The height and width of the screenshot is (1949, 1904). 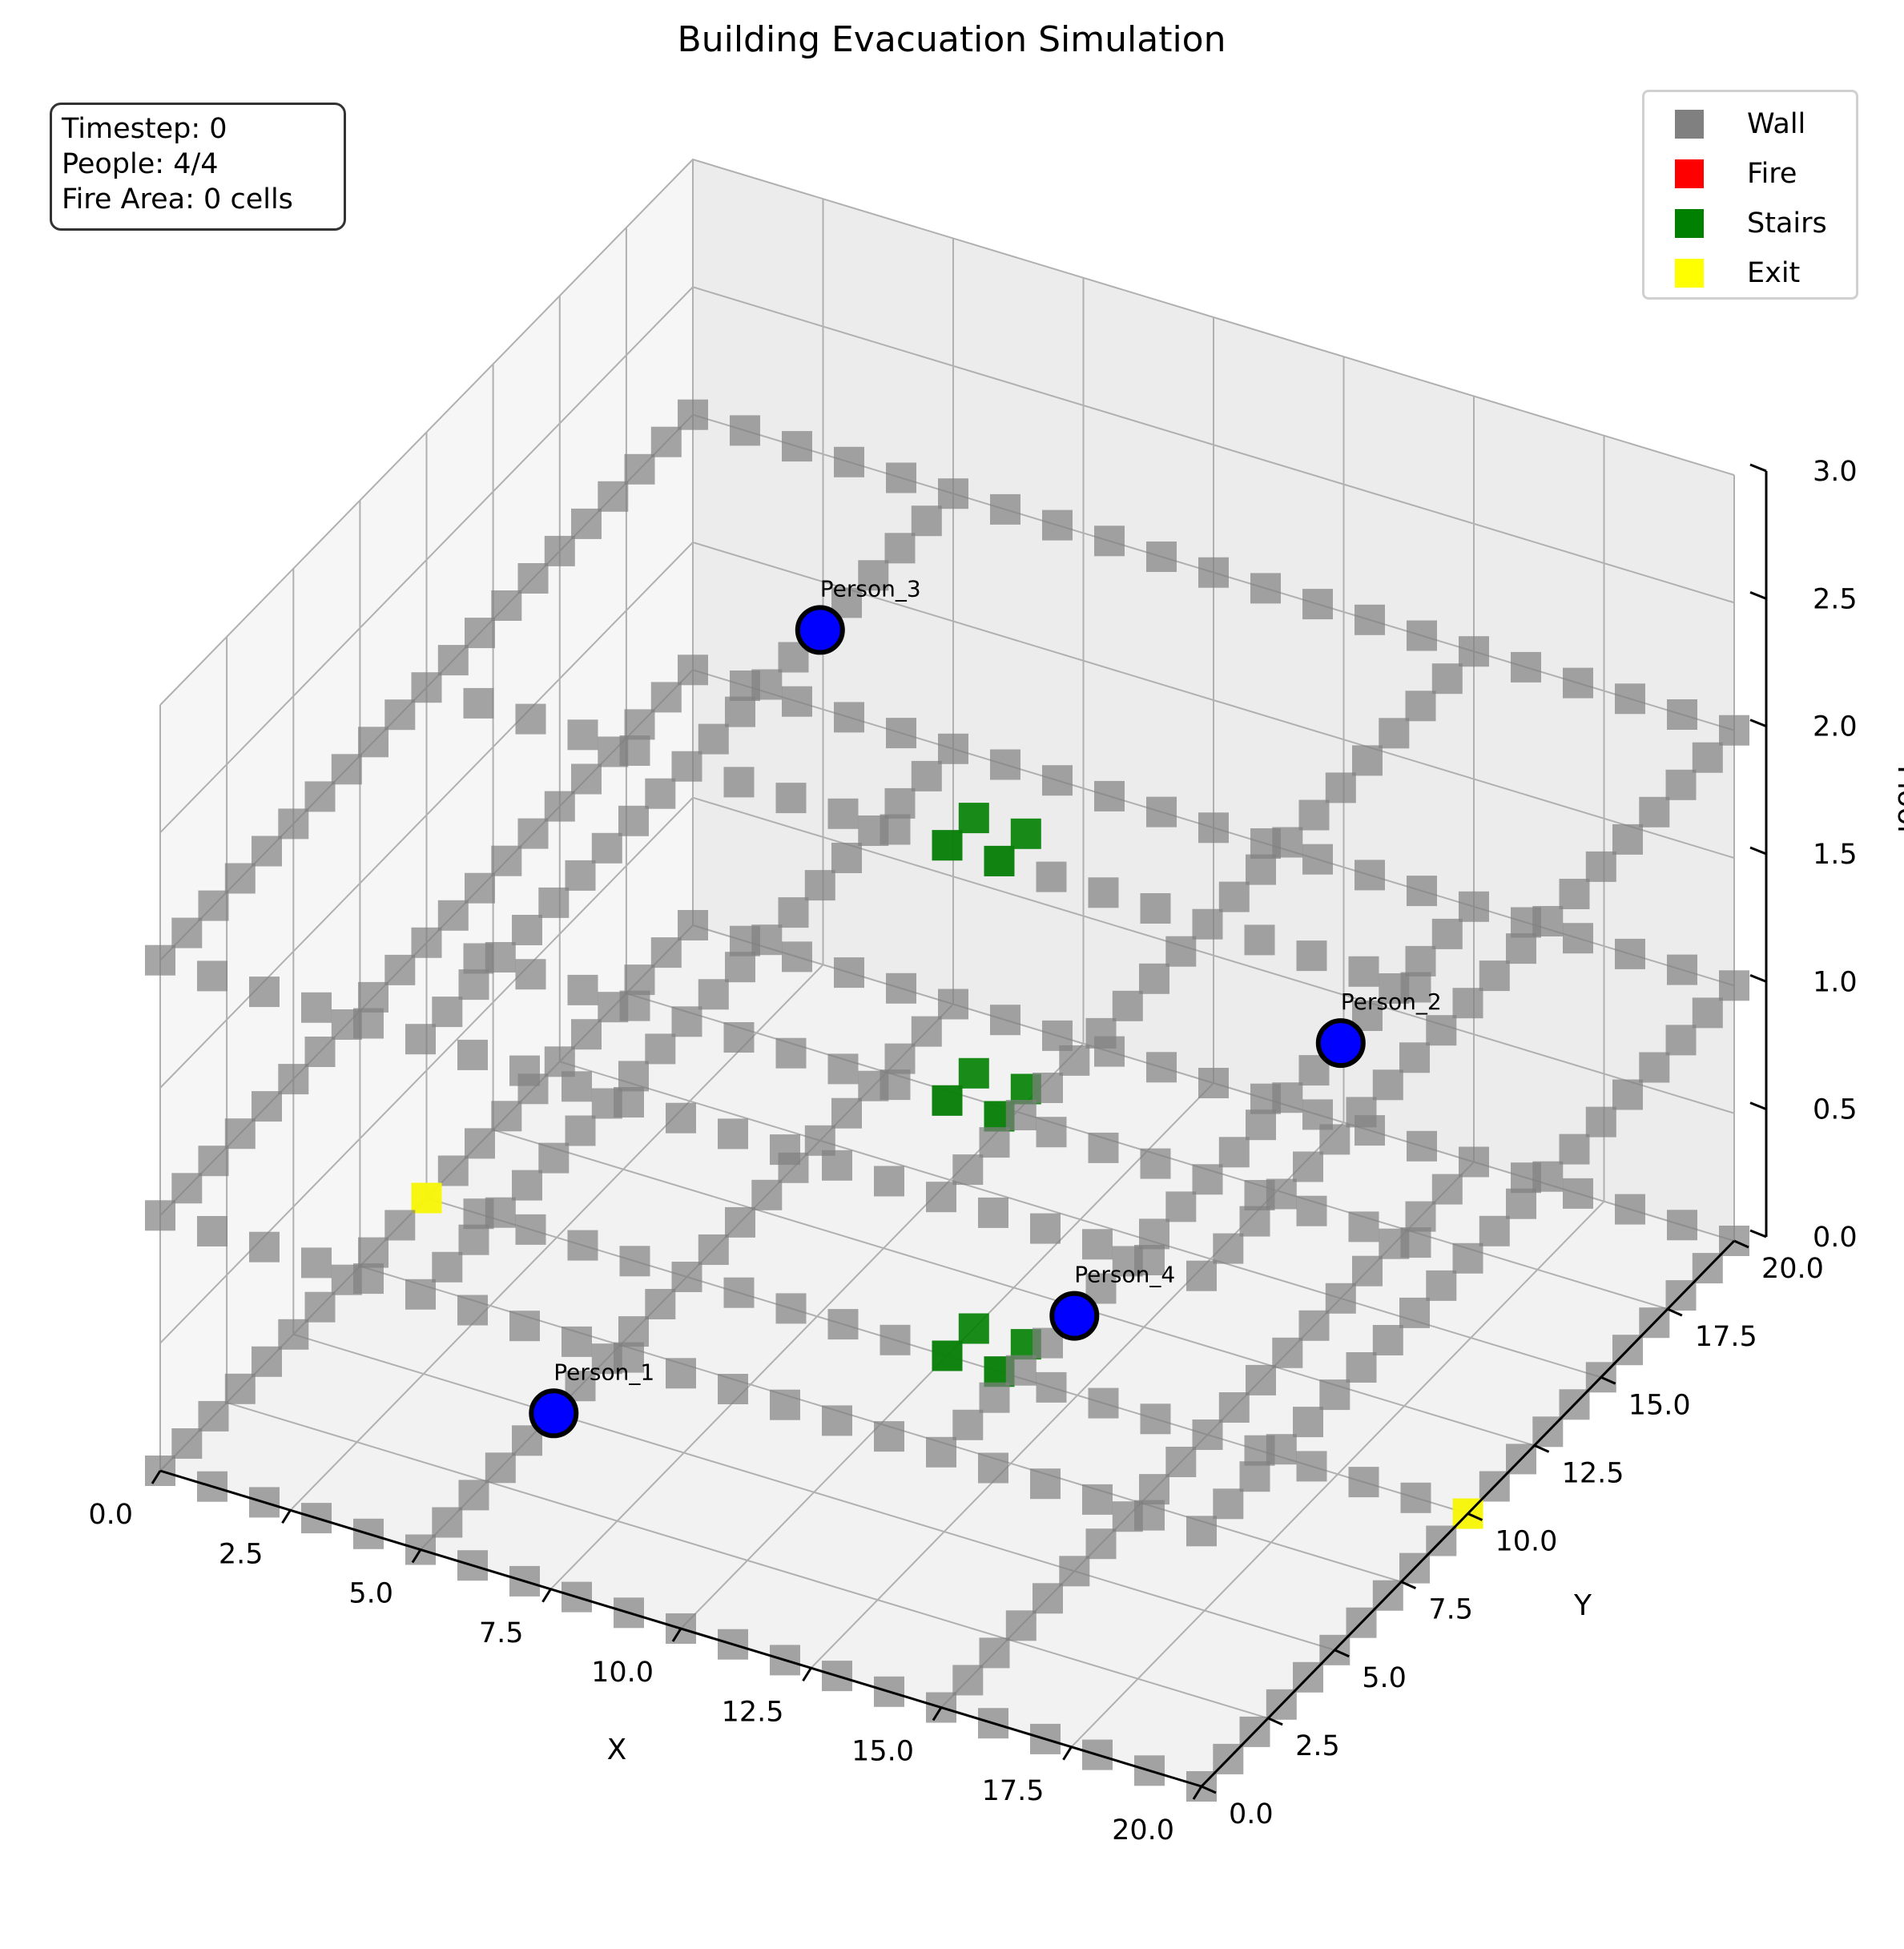 I want to click on people-count-text: People: 4/4, so click(x=140, y=164).